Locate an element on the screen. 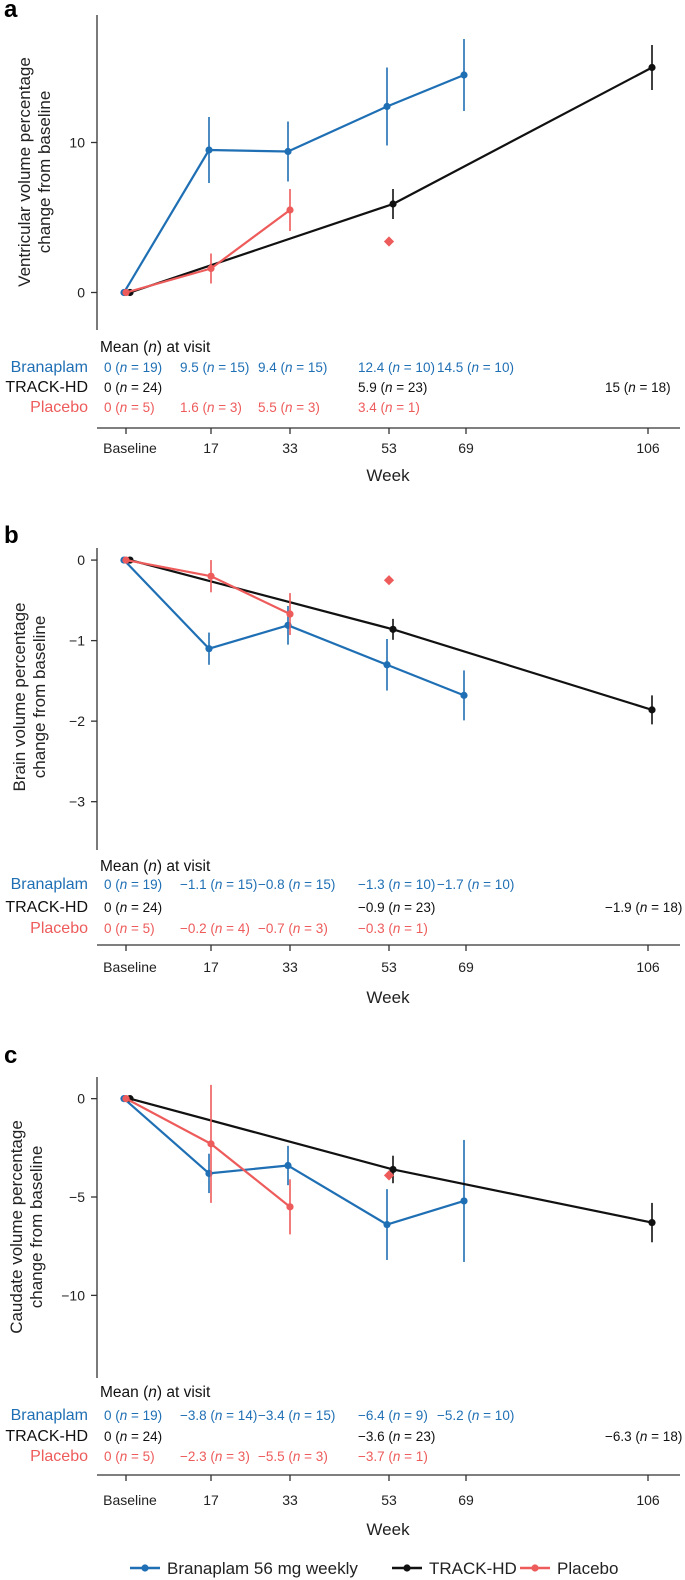  table-cell-branaplam: 9.4 (n = 15) is located at coordinates (292, 367).